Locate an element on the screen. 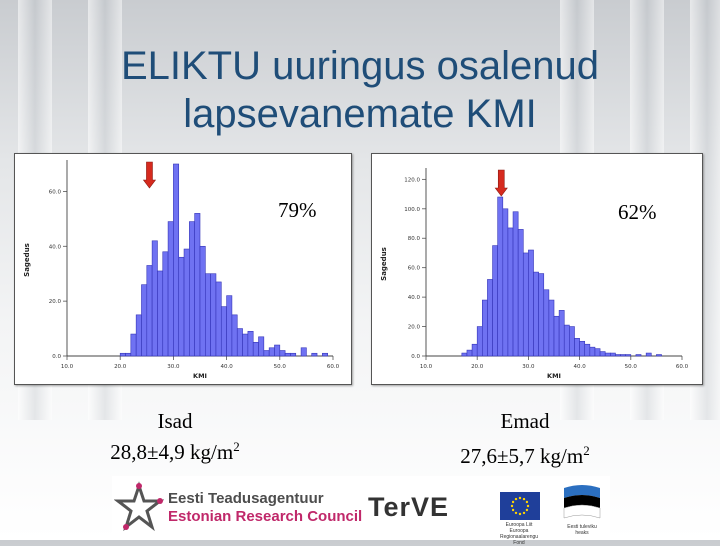  etag-logo-text-en: Estonian Research Council is located at coordinates (265, 516).